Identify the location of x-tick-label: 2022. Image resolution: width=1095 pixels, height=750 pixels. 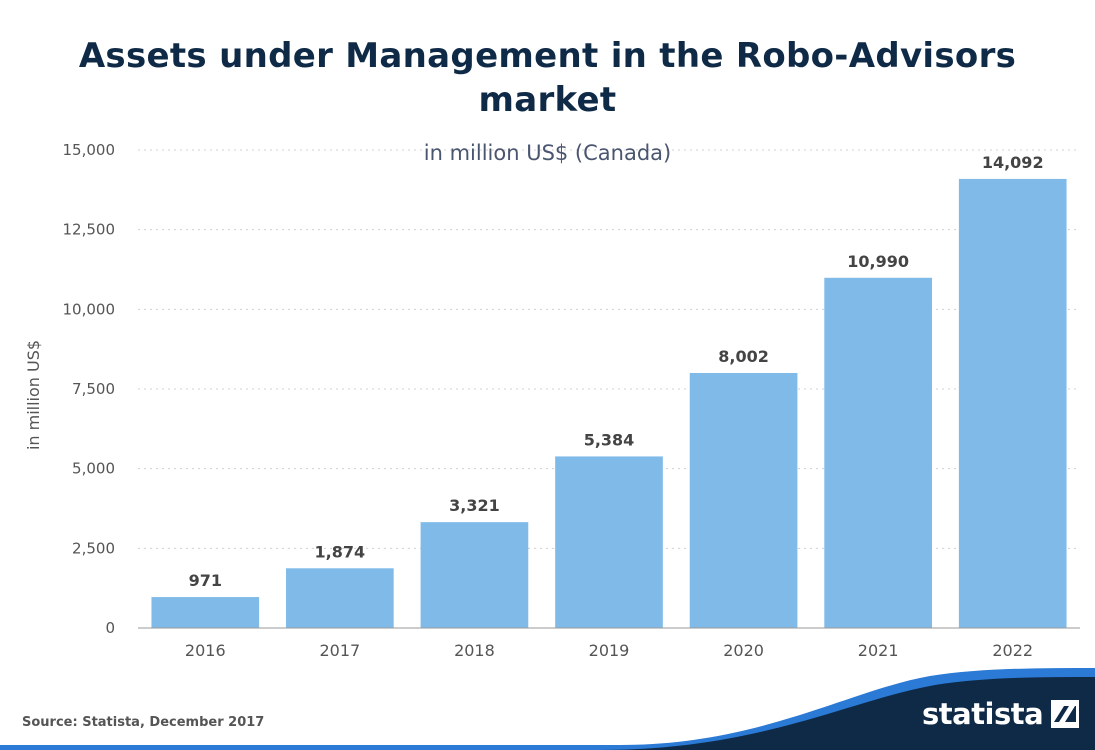
(1012, 650).